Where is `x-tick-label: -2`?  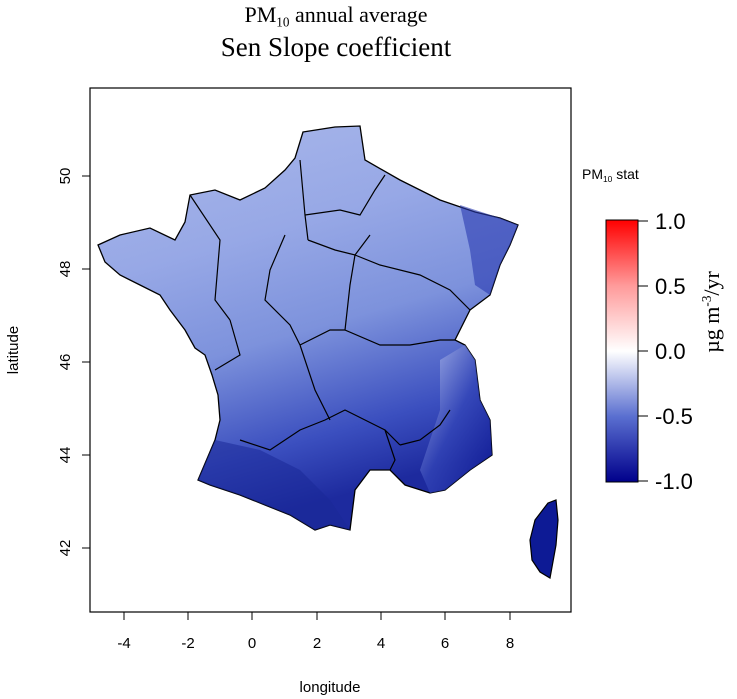 x-tick-label: -2 is located at coordinates (187, 643).